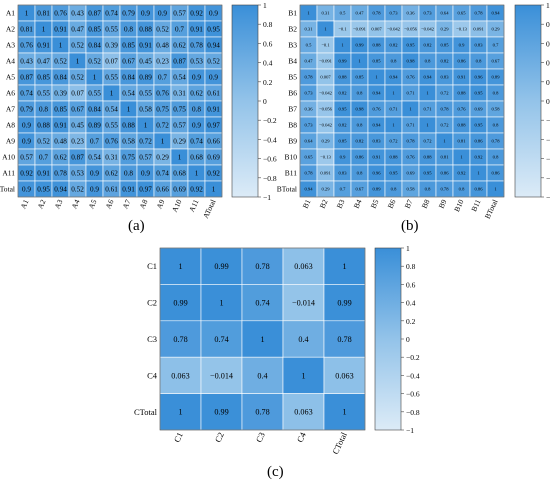 The image size is (550, 486). I want to click on cell-value-label: 0.47, so click(359, 13).